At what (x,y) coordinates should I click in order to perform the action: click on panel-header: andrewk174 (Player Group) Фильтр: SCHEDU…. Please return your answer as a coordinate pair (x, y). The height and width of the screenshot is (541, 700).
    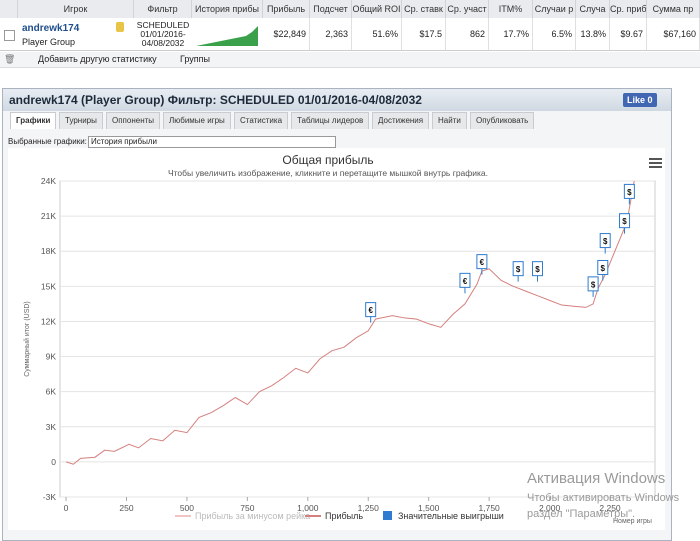
    Looking at the image, I should click on (337, 100).